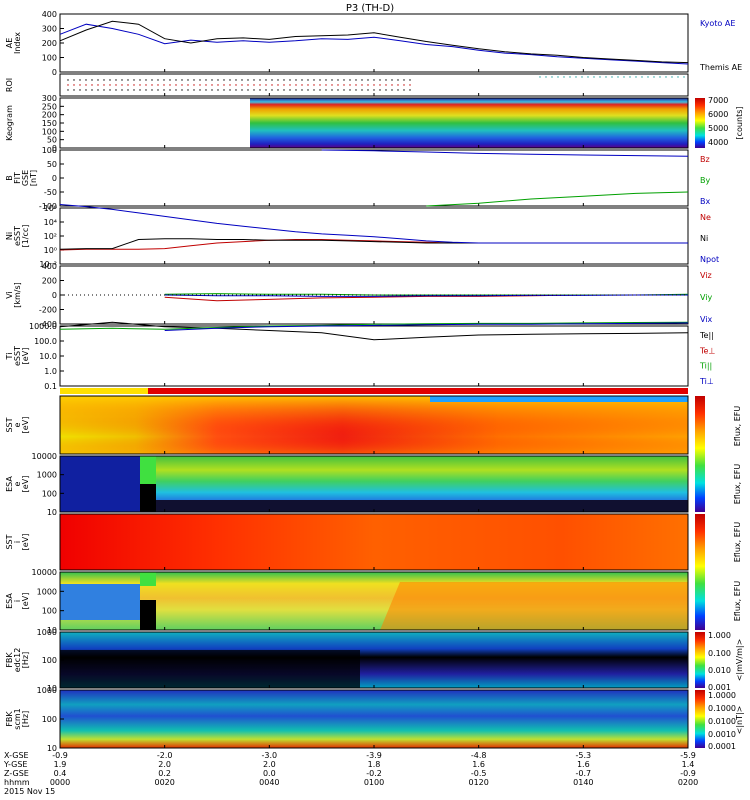  What do you see at coordinates (706, 319) in the screenshot?
I see `legend-velocity-2: Vix` at bounding box center [706, 319].